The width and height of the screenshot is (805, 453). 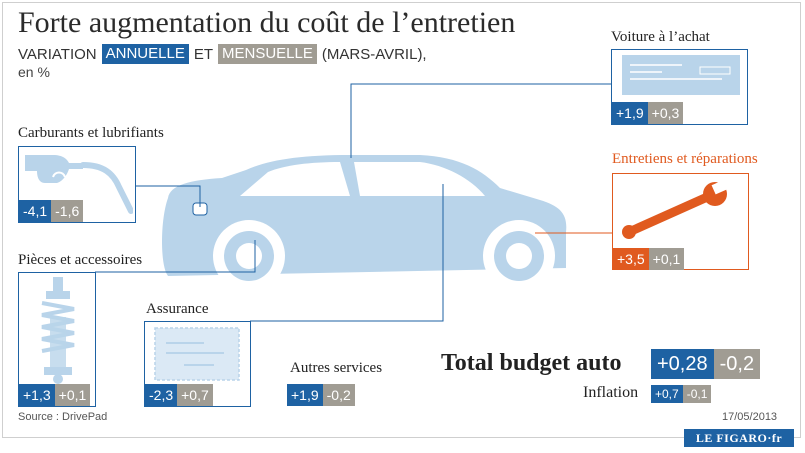 I want to click on value-total-monthly: -0,2, so click(x=737, y=364).